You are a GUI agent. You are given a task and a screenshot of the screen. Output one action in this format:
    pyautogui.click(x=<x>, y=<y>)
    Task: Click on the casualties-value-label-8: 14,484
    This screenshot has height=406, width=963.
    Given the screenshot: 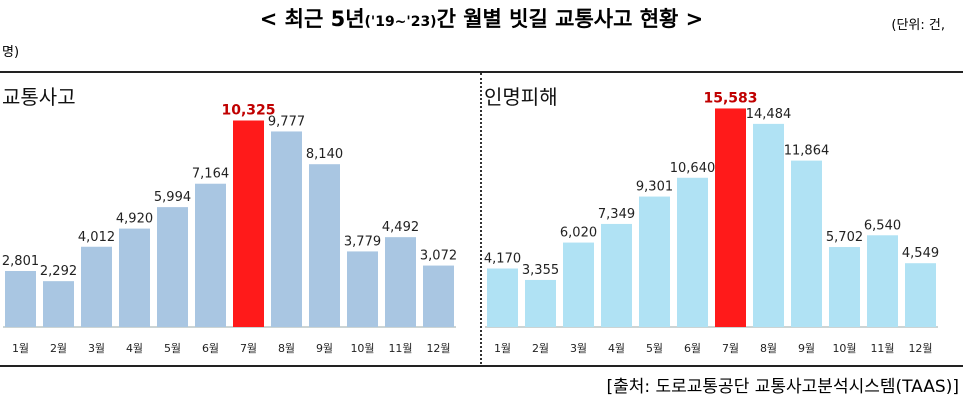 What is the action you would take?
    pyautogui.click(x=769, y=114)
    